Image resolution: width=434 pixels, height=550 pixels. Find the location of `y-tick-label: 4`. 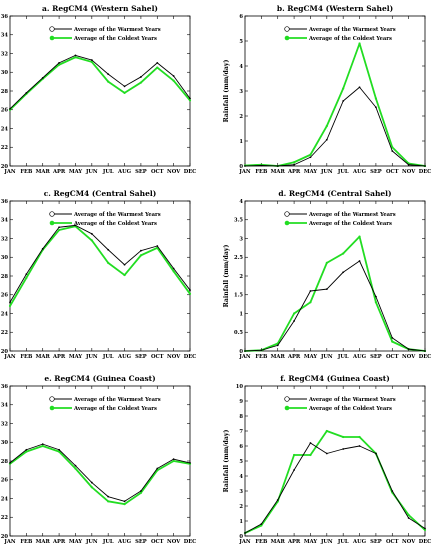

y-tick-label: 4 is located at coordinates (241, 202).